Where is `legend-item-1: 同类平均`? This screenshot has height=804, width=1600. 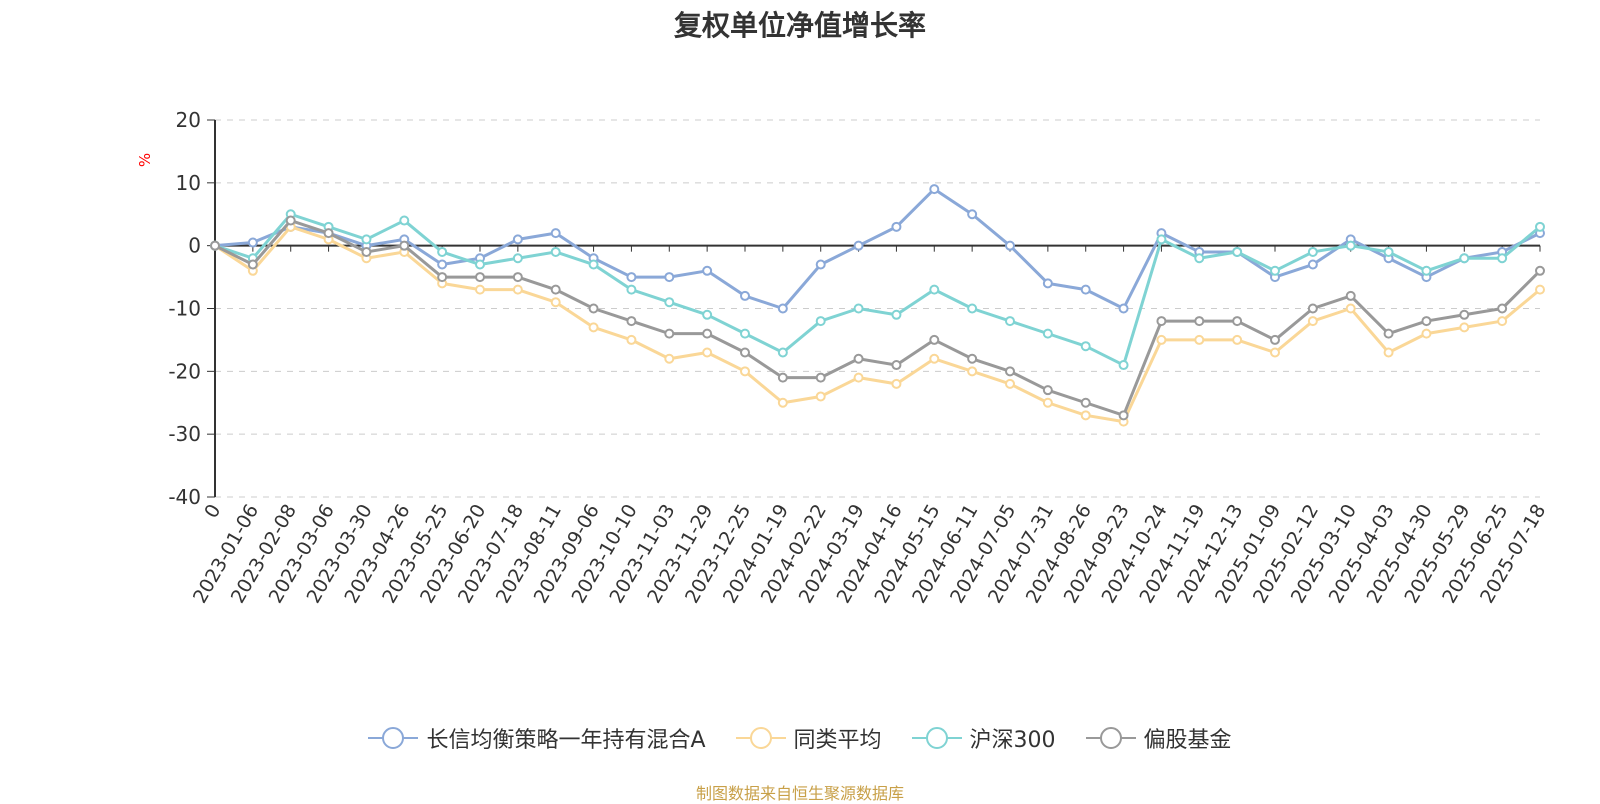
legend-item-1: 同类平均 is located at coordinates (808, 738).